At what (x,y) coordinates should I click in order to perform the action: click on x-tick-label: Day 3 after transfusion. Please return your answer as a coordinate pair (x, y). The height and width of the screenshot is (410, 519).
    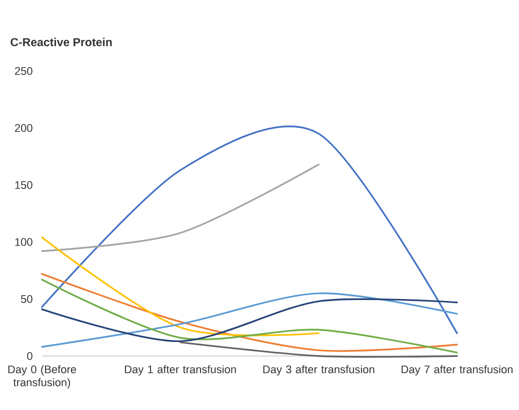
    Looking at the image, I should click on (318, 370).